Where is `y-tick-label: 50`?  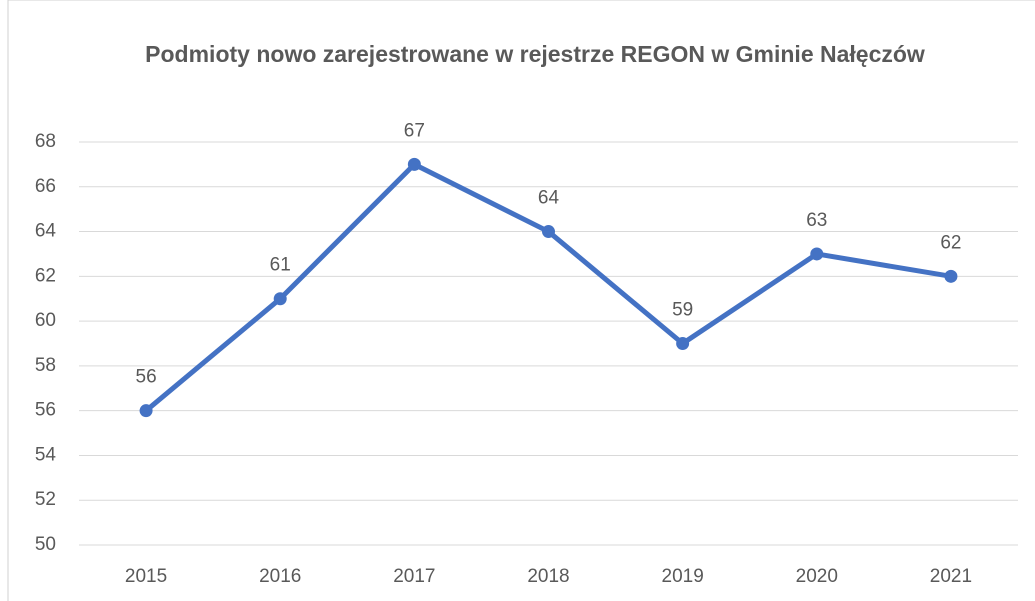 y-tick-label: 50 is located at coordinates (45, 544).